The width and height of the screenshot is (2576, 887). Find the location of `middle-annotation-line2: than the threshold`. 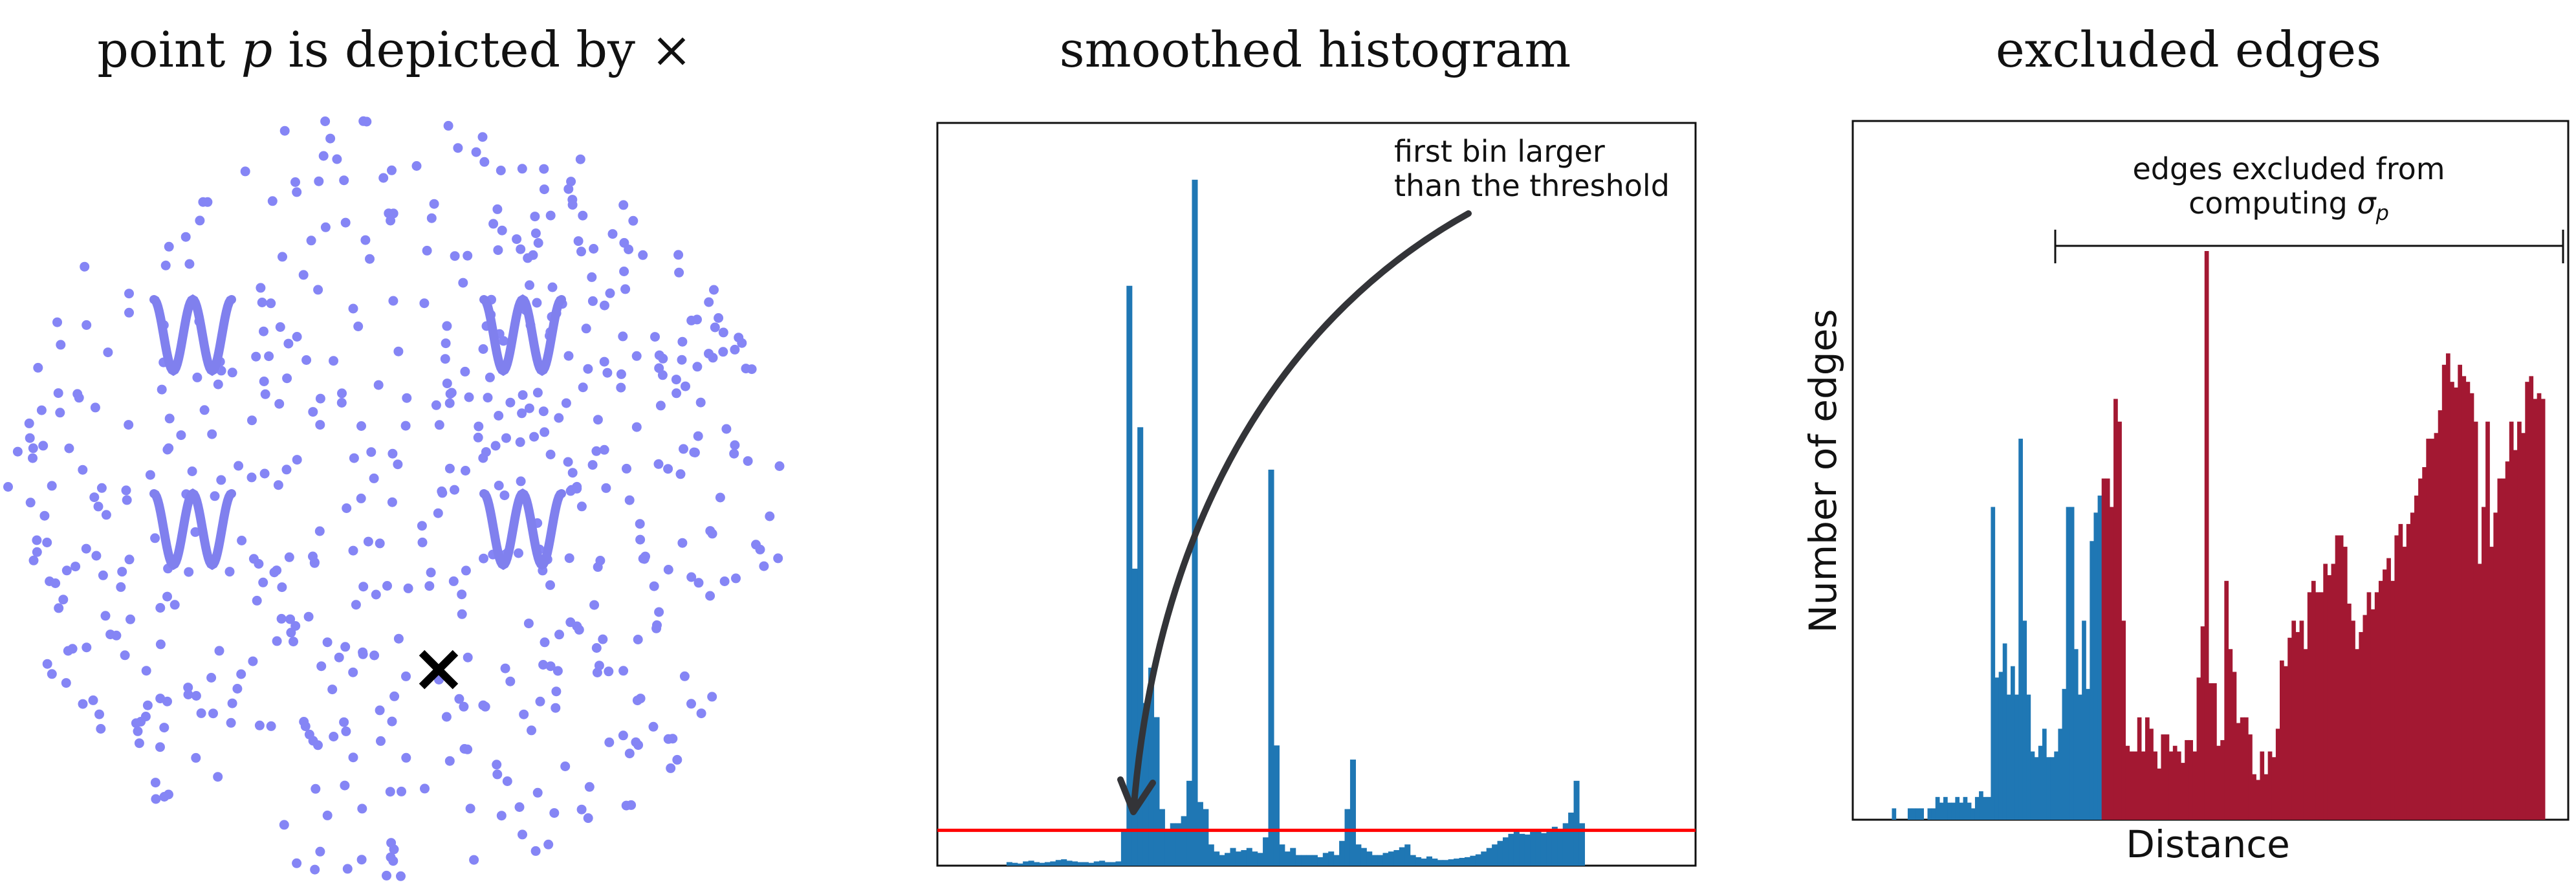

middle-annotation-line2: than the threshold is located at coordinates (1532, 185).